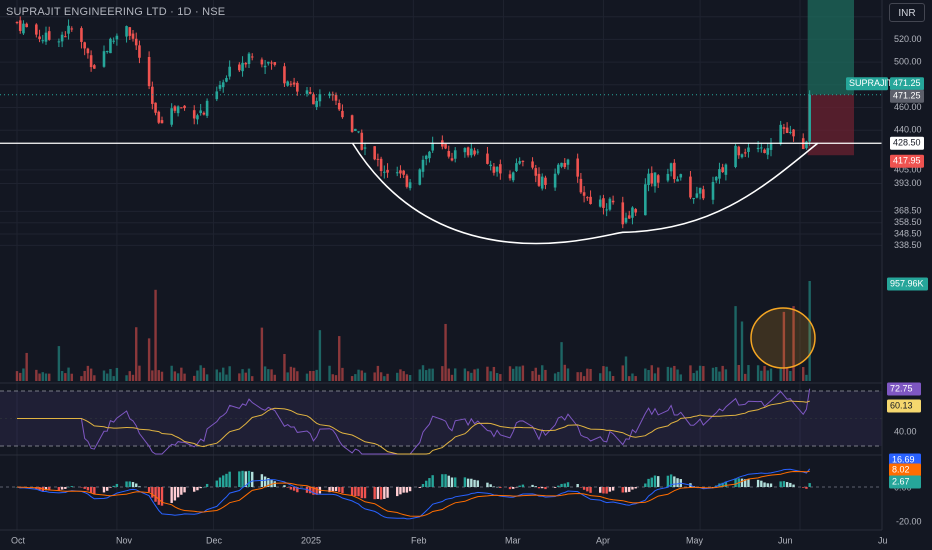  I want to click on last-price-tag-bg, so click(907, 84).